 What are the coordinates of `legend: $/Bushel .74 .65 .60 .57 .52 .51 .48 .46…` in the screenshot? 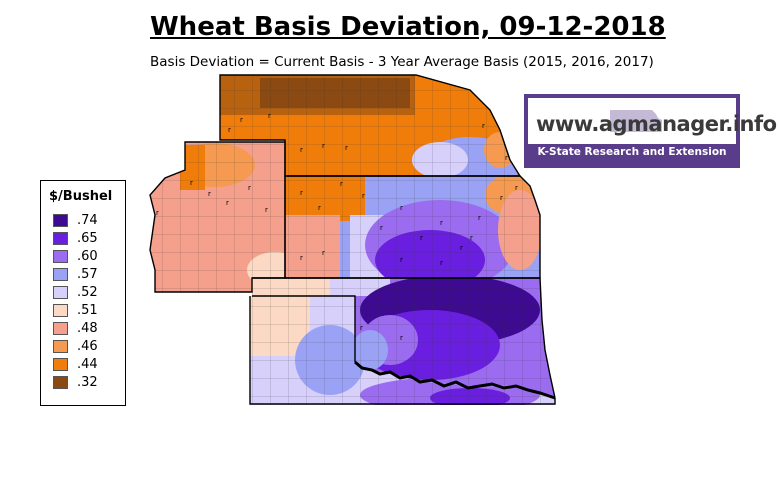 It's located at (83, 293).